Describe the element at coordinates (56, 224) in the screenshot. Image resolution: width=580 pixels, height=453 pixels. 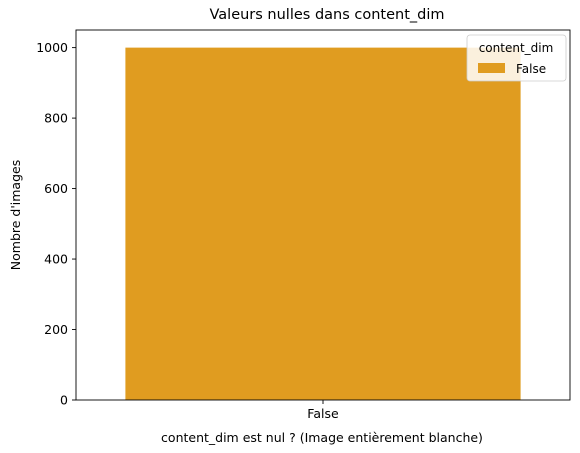
I see `y-axis-ticks: 0 200 400 600 800 1000` at that location.